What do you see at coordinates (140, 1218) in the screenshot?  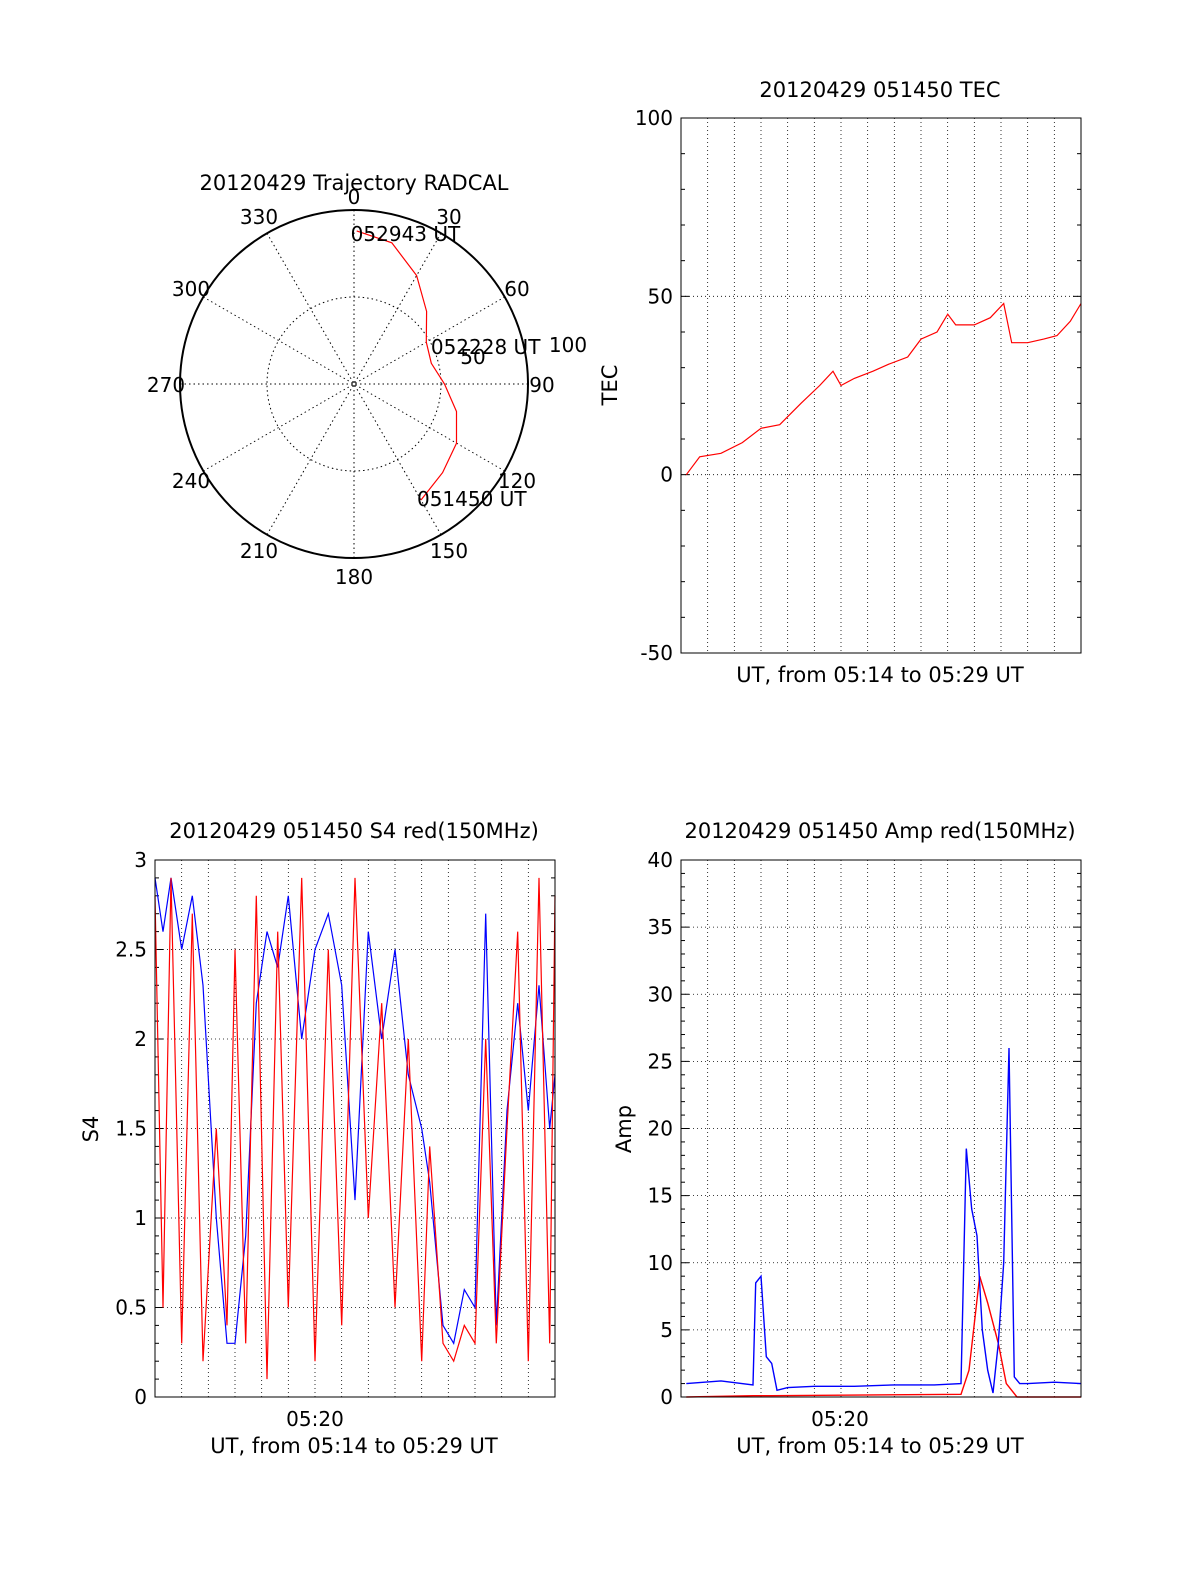 I see `s4-ytick-label: 1` at bounding box center [140, 1218].